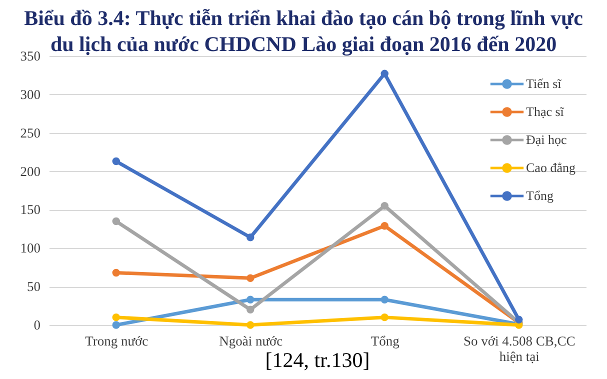  I want to click on x-tick-label: So với 4.508 CB,CC hiện tại, so click(519, 349).